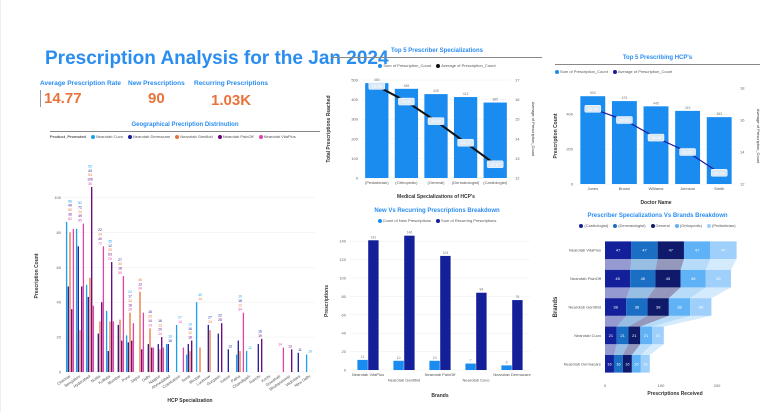  Describe the element at coordinates (235, 136) in the screenshot. I see `legend-item: Nearotab PainOff` at that location.